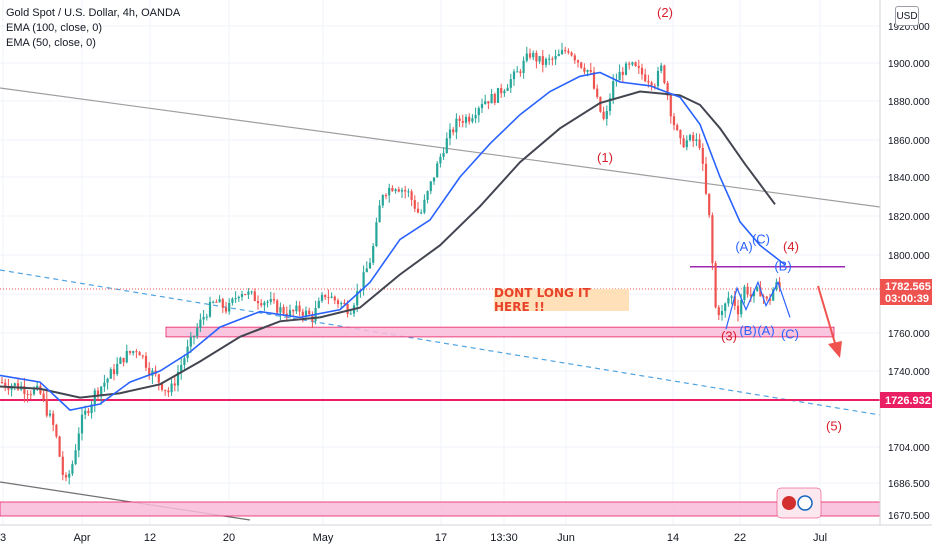 The image size is (932, 550). Describe the element at coordinates (3, 538) in the screenshot. I see `x-tick-label: 3` at that location.